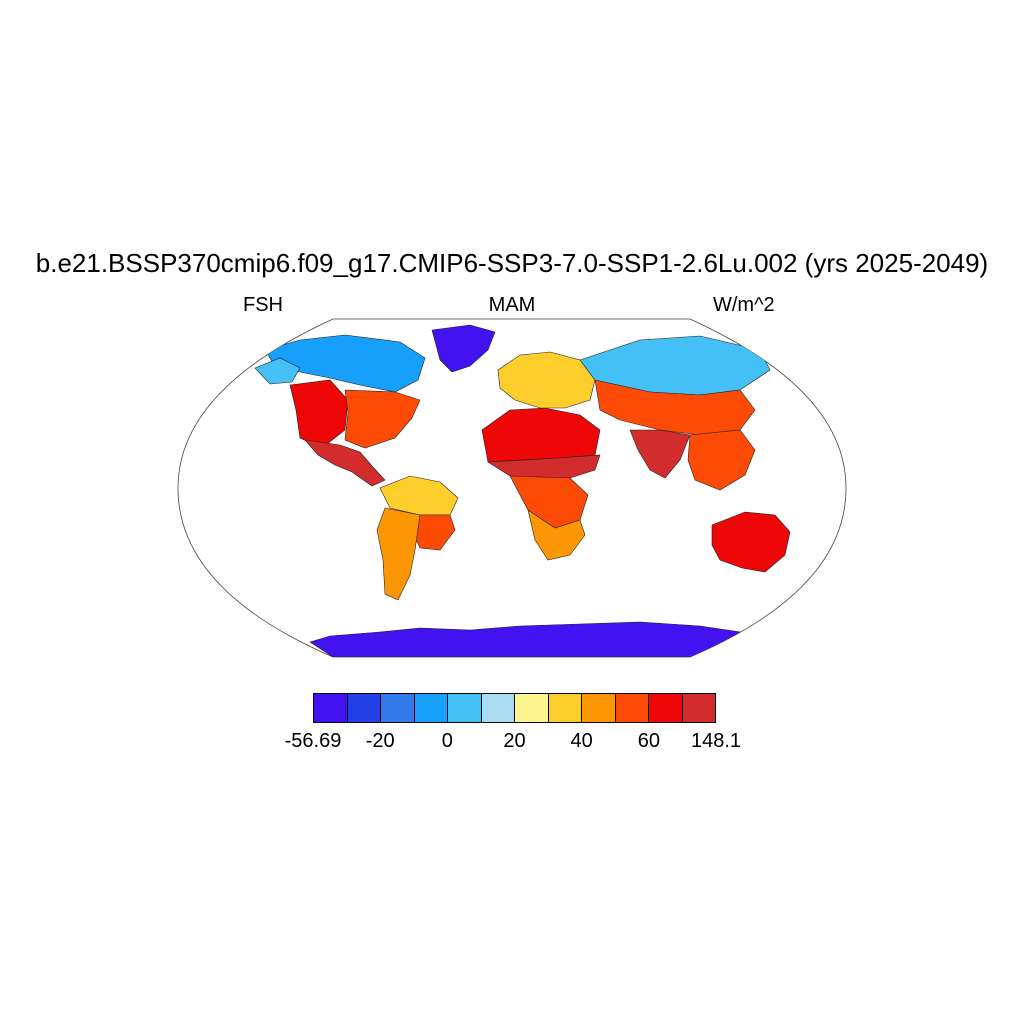 The width and height of the screenshot is (1024, 1024). Describe the element at coordinates (660, 454) in the screenshot. I see `region-india` at that location.